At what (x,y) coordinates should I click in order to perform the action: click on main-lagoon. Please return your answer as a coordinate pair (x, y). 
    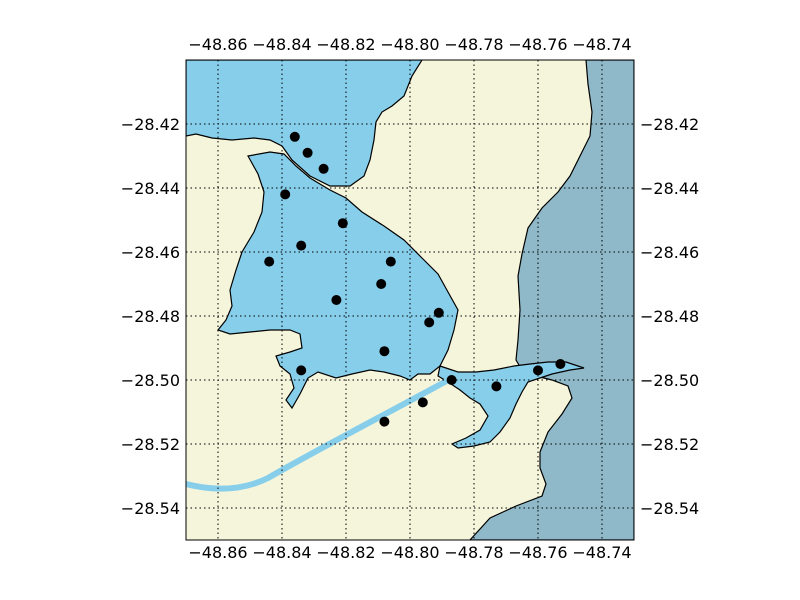
    Looking at the image, I should click on (337, 280).